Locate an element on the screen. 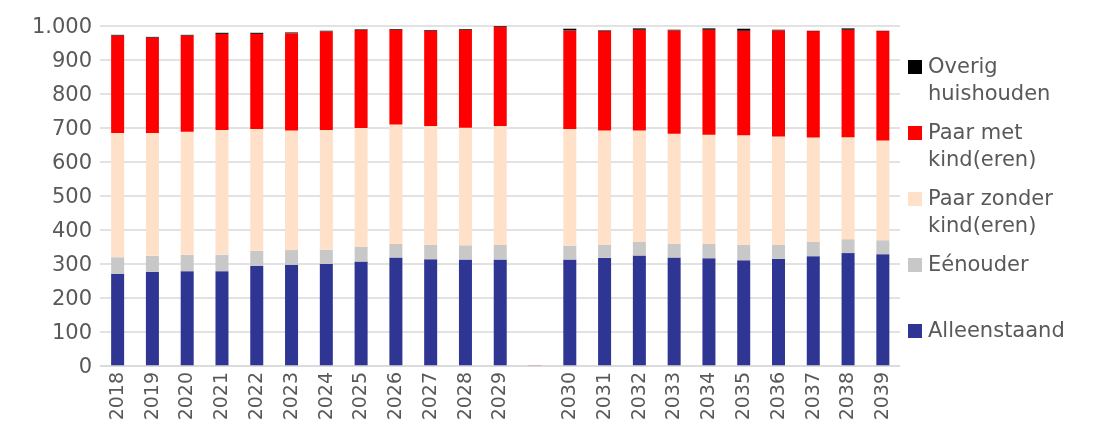 The width and height of the screenshot is (1107, 432). y-tick-label: 900 is located at coordinates (71, 60).